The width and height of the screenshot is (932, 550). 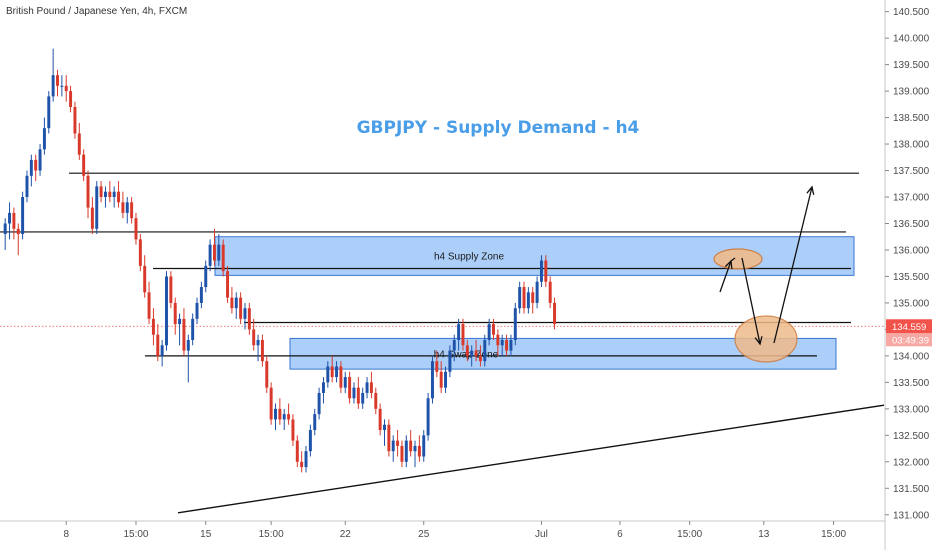 What do you see at coordinates (758, 341) in the screenshot?
I see `arrow-down-to-demand-head` at bounding box center [758, 341].